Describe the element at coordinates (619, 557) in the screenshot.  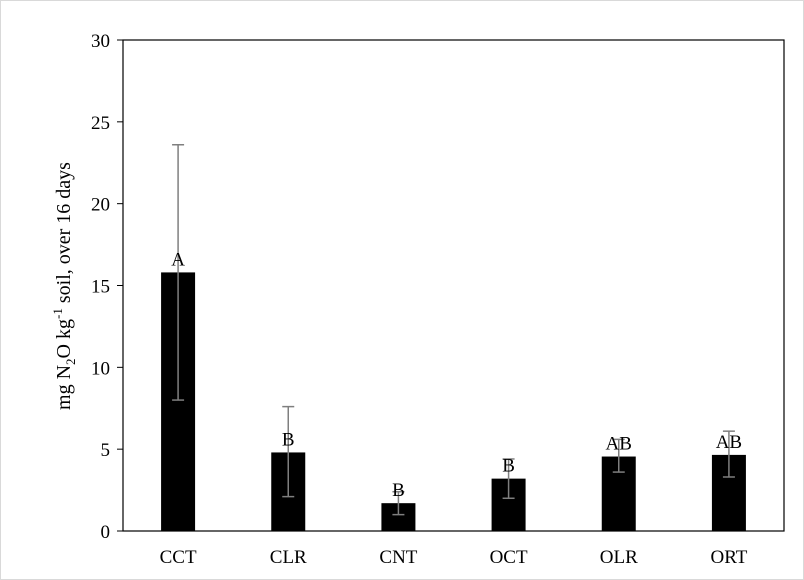
I see `x-tick-label-olr: OLR` at that location.